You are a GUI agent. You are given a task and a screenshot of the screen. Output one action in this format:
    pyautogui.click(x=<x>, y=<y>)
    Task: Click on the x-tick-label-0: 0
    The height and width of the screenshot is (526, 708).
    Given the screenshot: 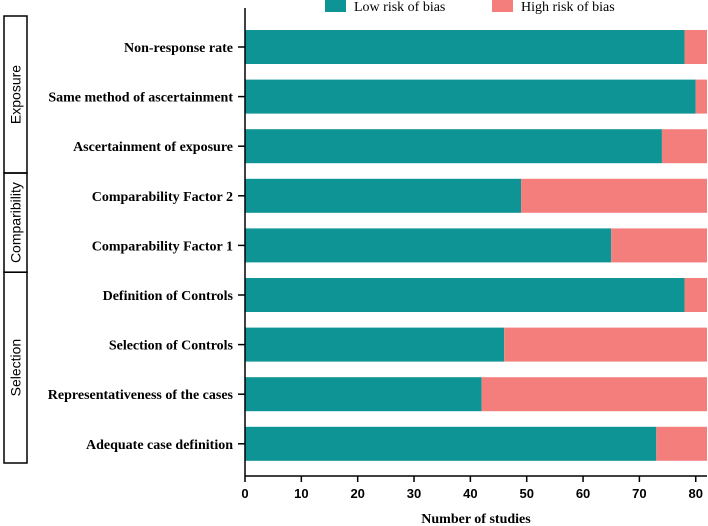 What is the action you would take?
    pyautogui.click(x=244, y=493)
    